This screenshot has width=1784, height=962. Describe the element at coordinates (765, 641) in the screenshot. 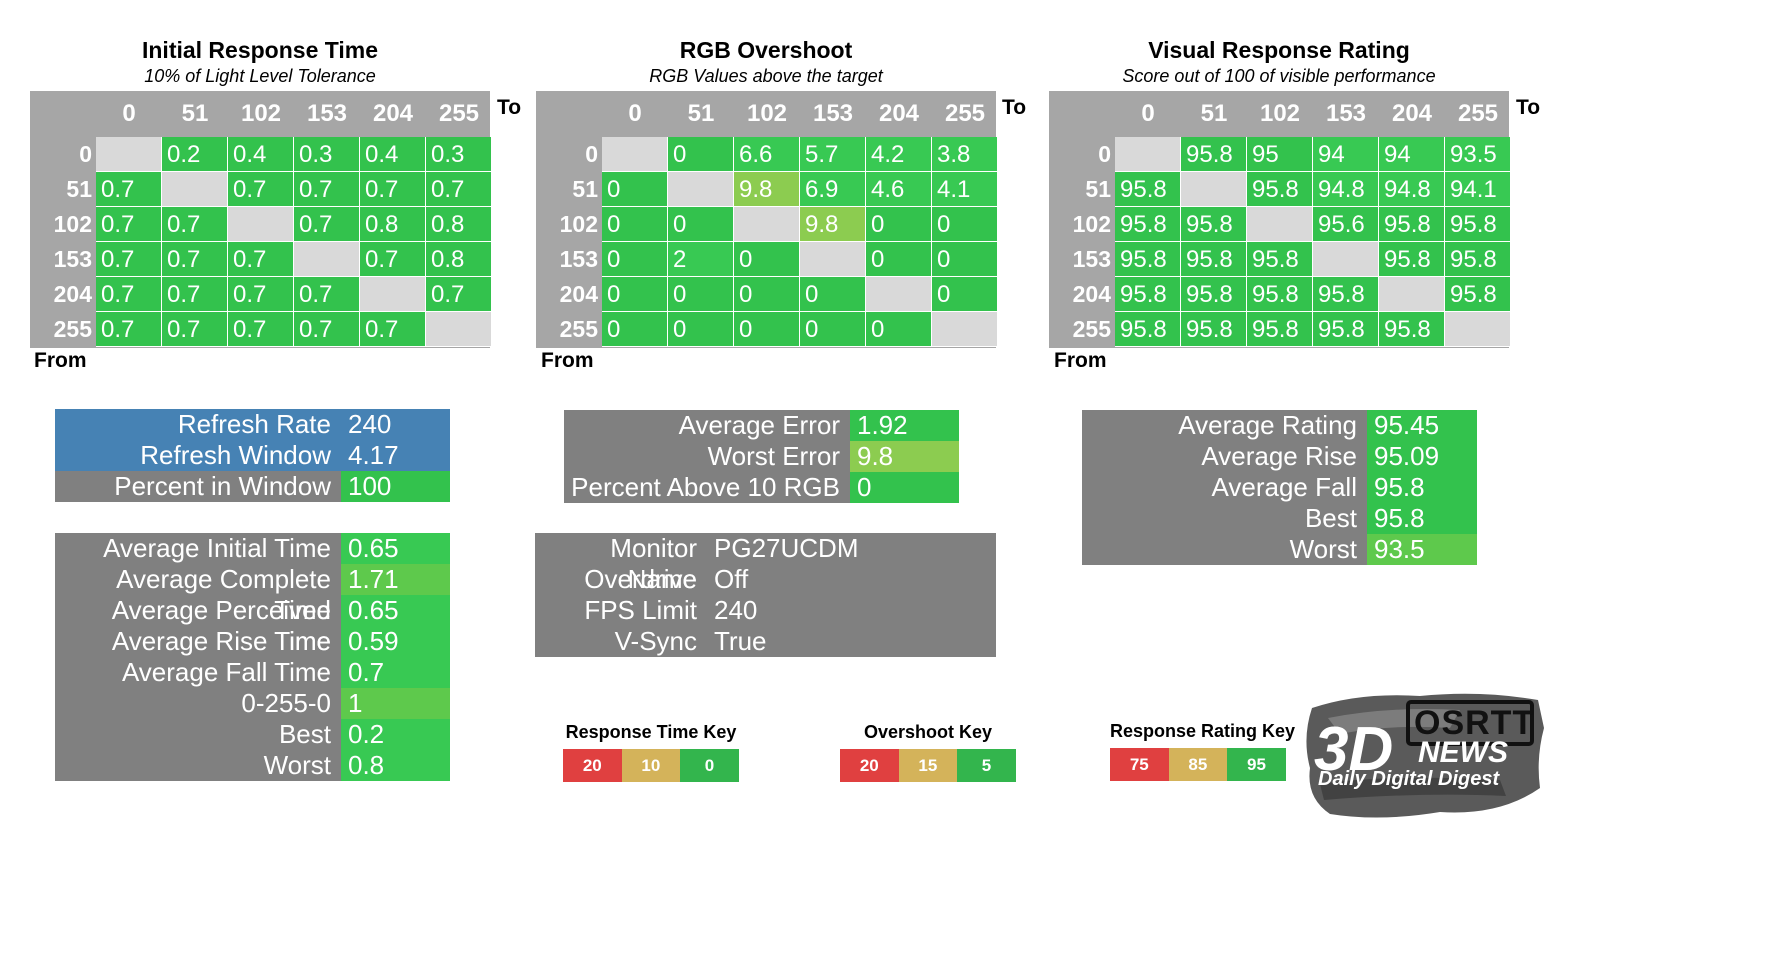

I see `stat-row: V-Sync True` at that location.